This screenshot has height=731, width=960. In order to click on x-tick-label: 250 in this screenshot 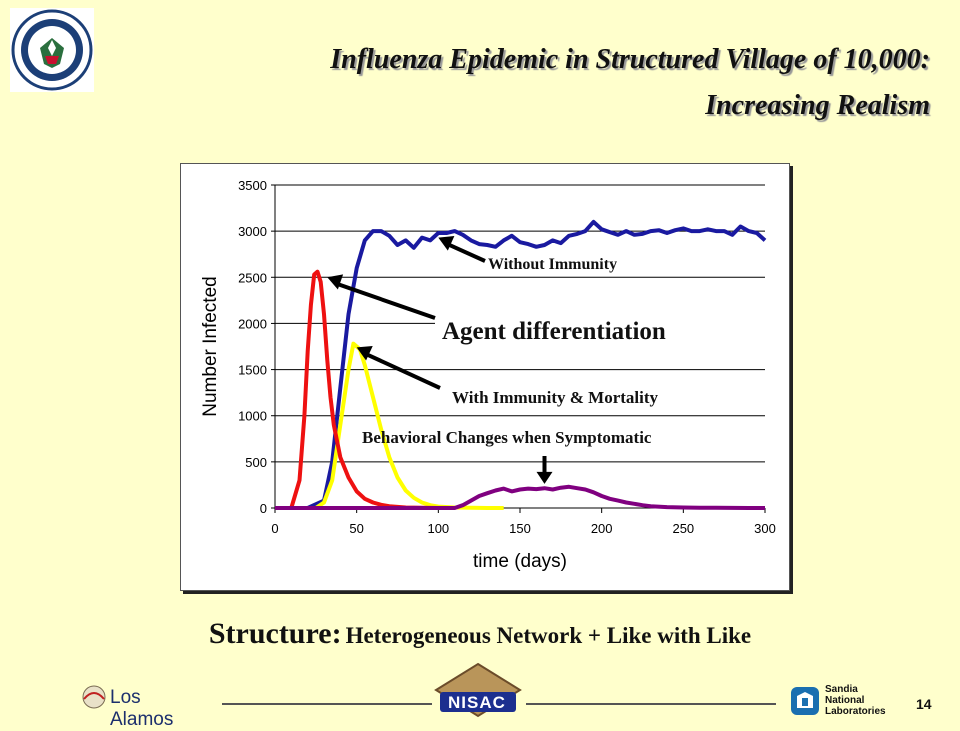, I will do `click(683, 528)`.